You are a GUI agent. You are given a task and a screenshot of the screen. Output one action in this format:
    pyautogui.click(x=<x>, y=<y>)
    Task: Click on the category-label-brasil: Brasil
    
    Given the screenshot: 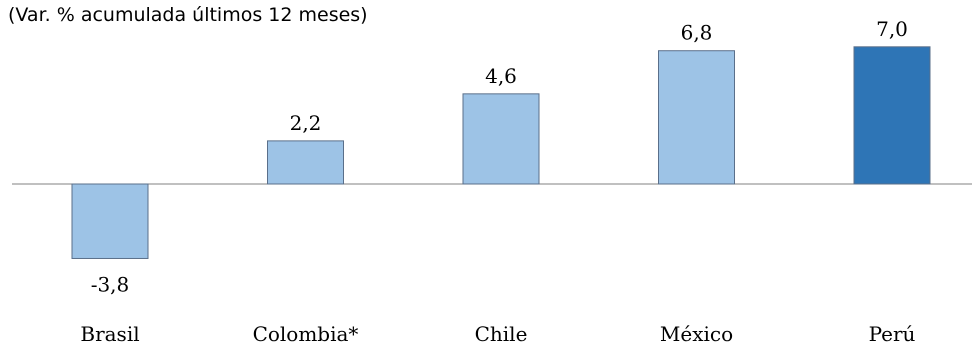 What is the action you would take?
    pyautogui.click(x=109, y=332)
    